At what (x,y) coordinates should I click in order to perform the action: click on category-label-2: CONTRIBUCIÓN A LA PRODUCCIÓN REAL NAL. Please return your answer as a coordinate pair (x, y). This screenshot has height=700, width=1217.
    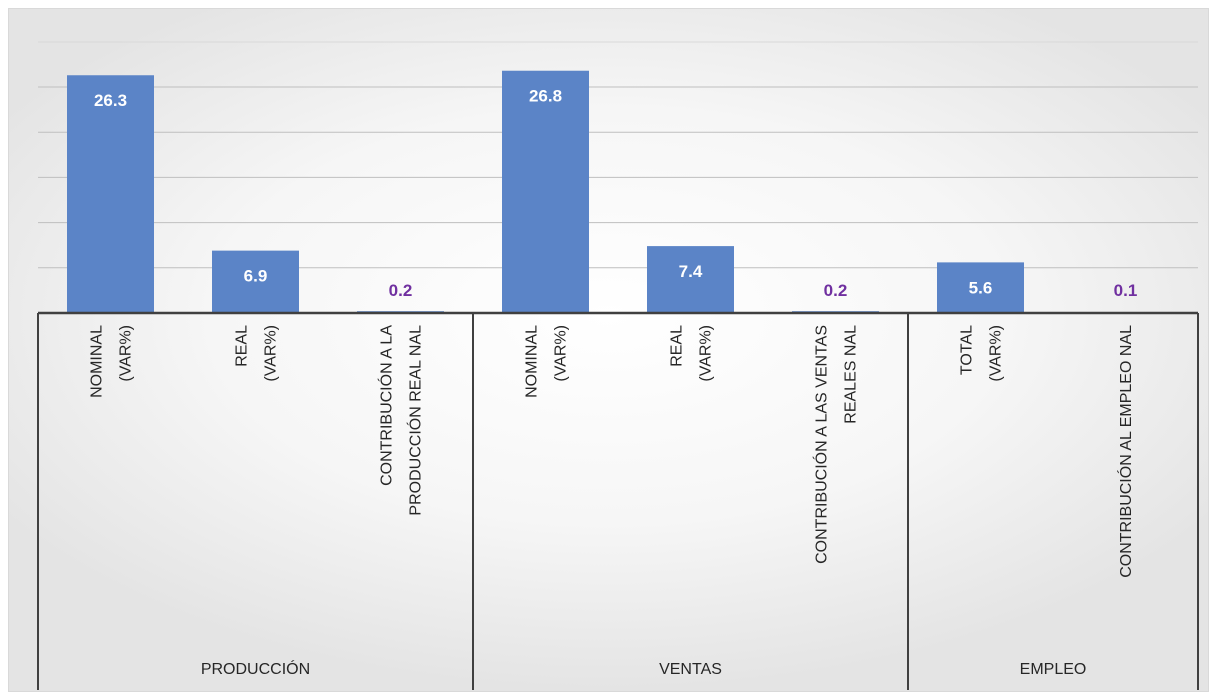
    Looking at the image, I should click on (401, 420).